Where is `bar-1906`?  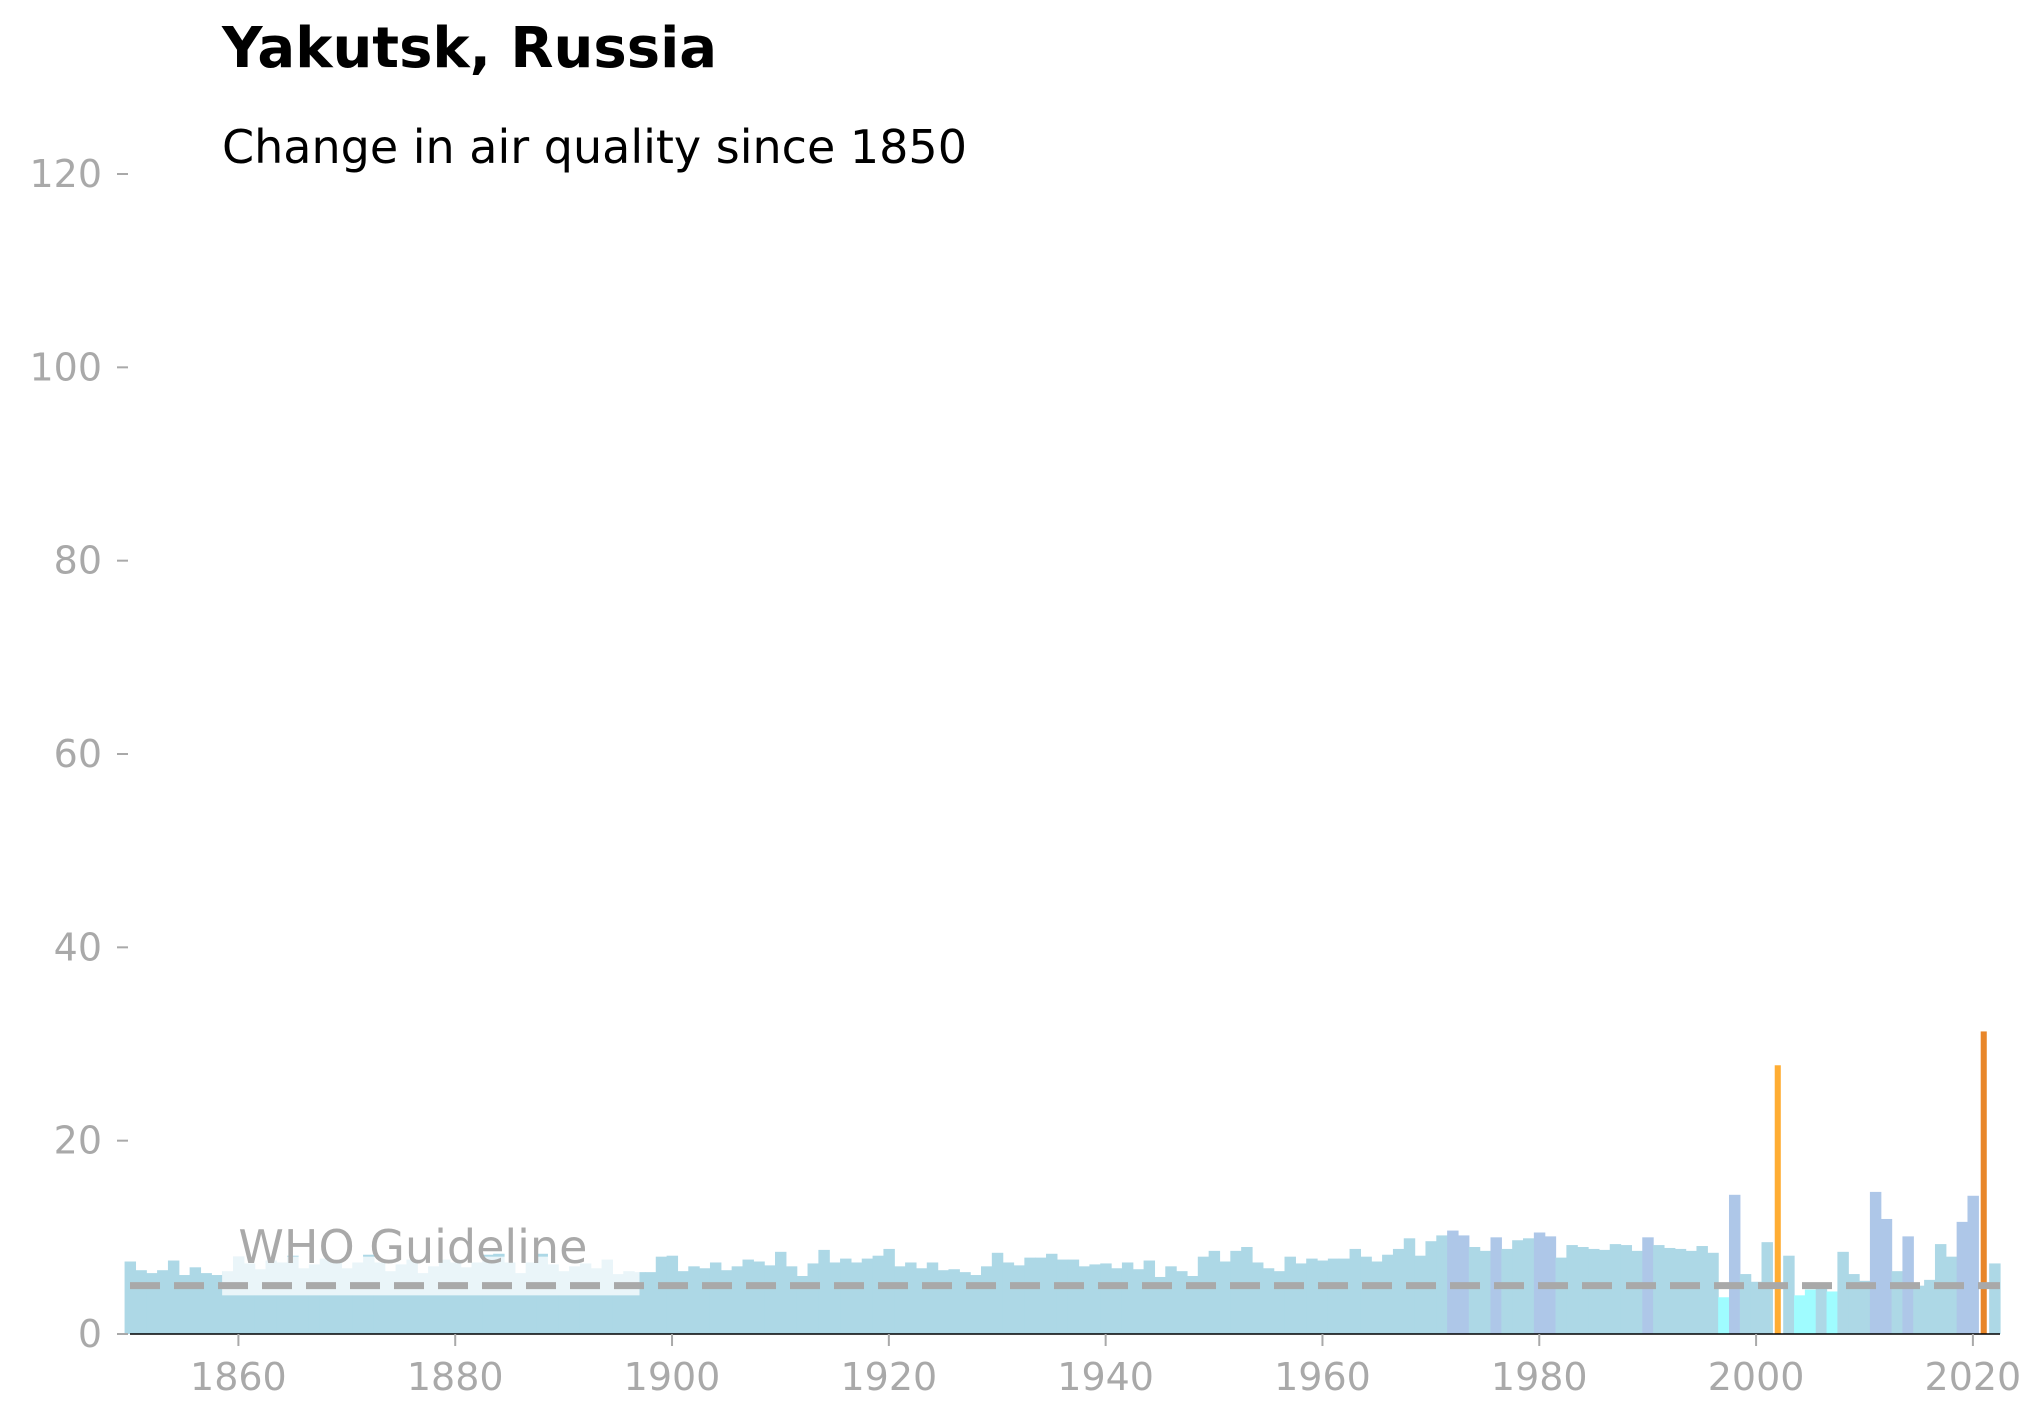
bar-1906 is located at coordinates (737, 1300).